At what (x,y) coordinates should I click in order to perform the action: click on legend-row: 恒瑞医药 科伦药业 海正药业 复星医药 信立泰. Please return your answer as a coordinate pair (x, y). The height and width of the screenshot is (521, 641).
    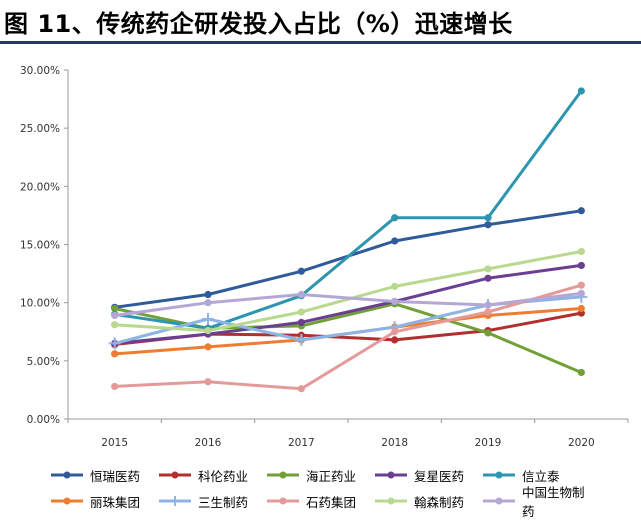
    Looking at the image, I should click on (340, 475).